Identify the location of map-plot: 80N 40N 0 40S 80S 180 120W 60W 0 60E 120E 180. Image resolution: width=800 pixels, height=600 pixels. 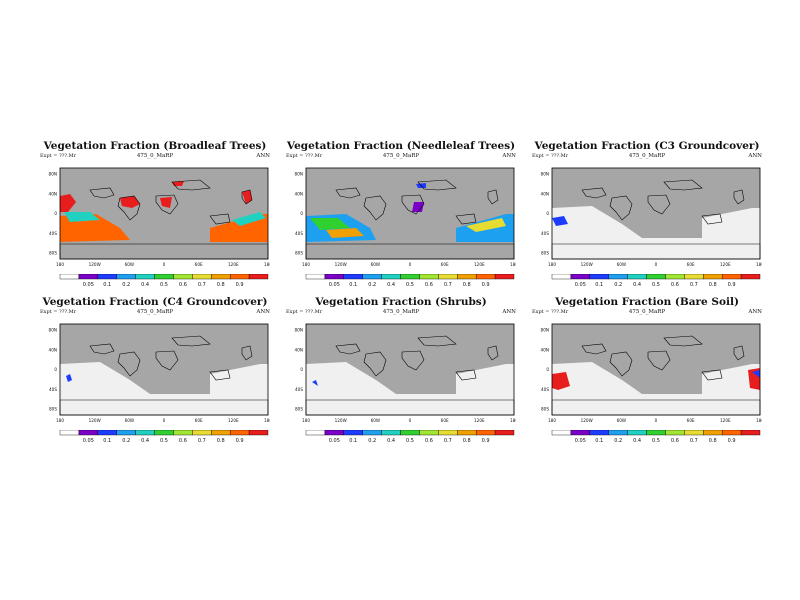
(651, 217).